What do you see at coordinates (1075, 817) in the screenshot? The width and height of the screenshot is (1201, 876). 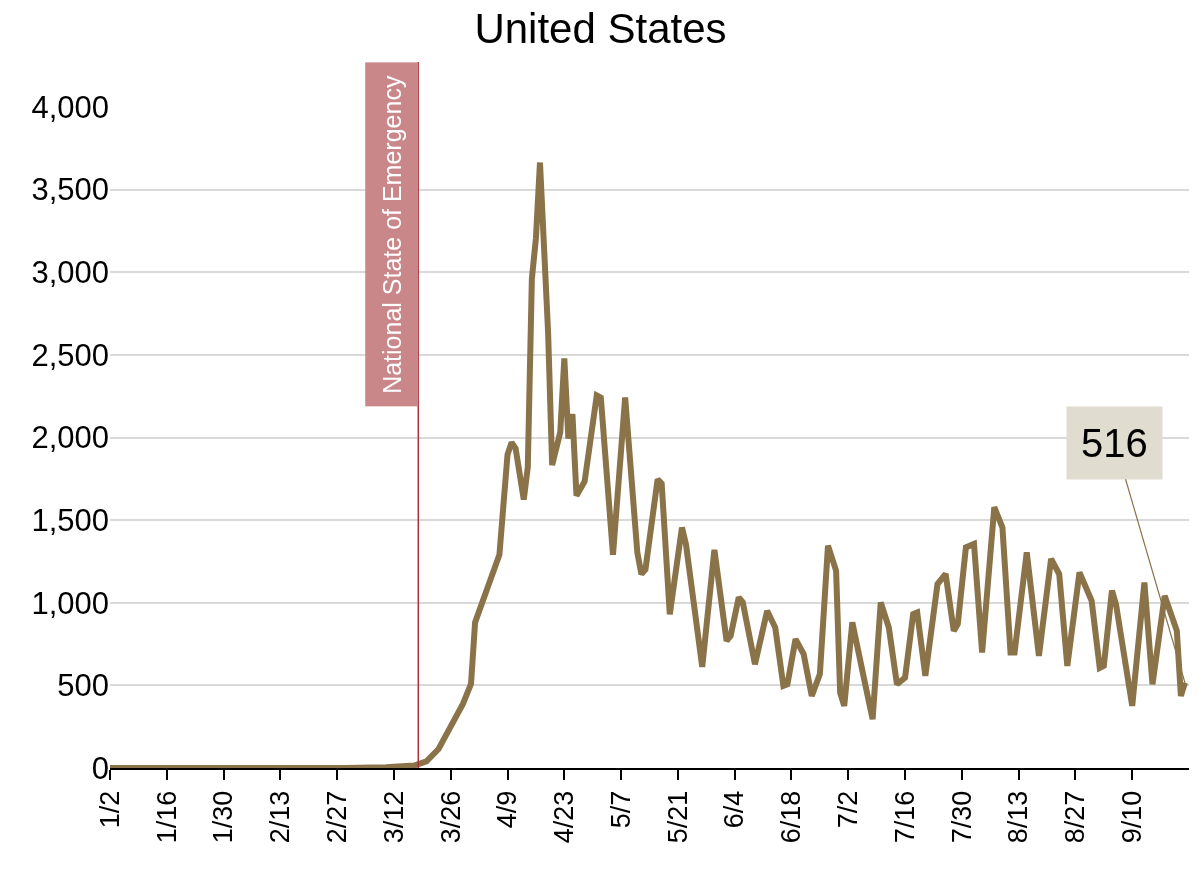 I see `x-tick-label: 8/27` at bounding box center [1075, 817].